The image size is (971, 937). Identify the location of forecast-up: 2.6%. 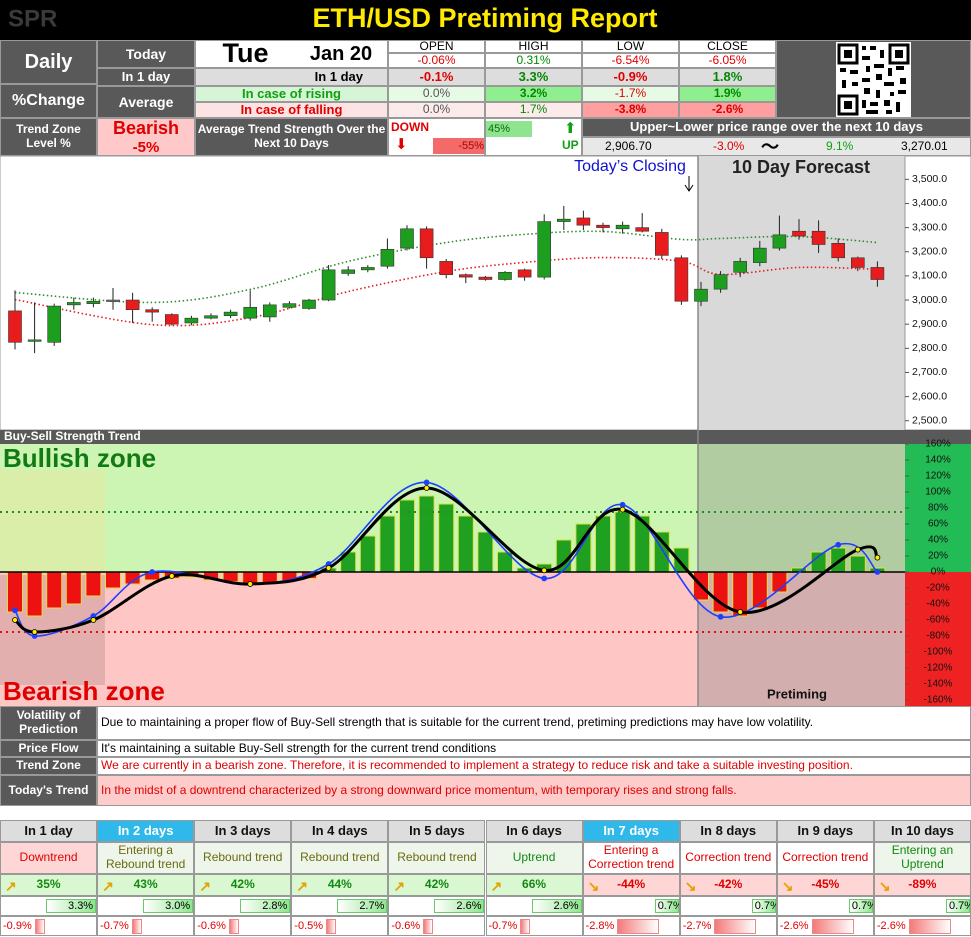
(437, 906).